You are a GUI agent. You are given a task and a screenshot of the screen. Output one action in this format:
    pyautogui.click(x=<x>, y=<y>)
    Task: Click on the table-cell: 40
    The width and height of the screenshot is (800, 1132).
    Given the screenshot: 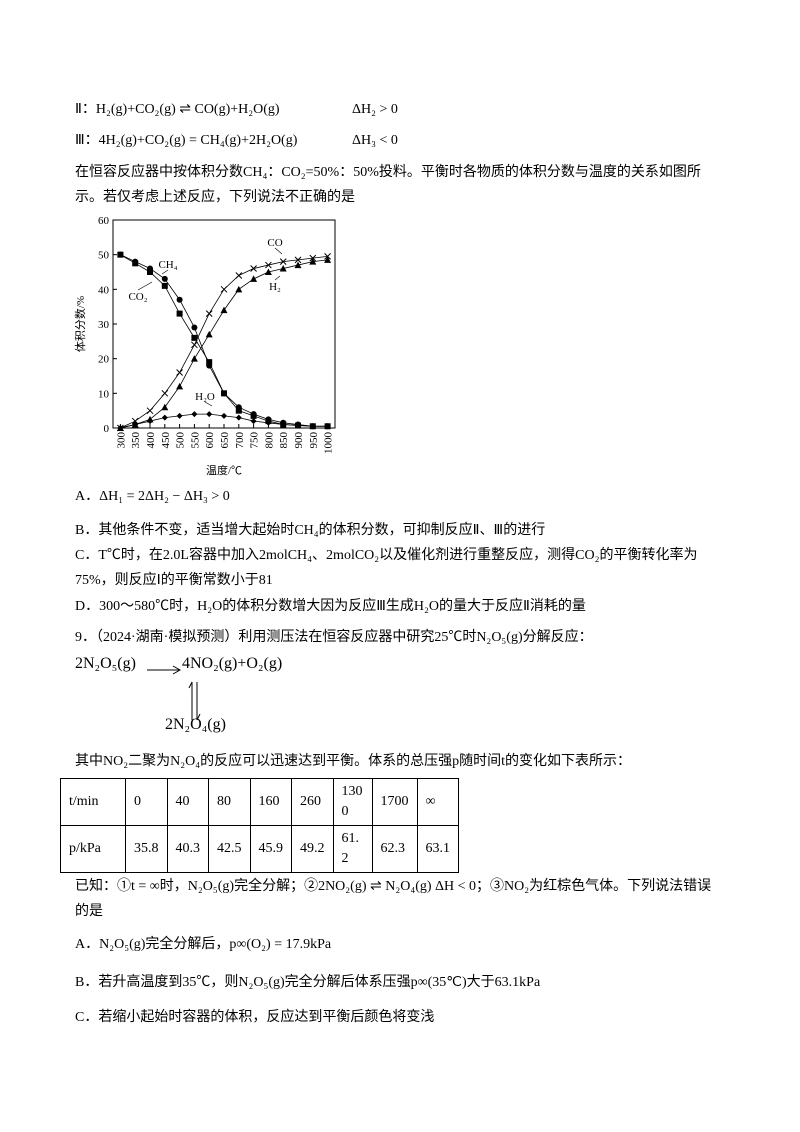 What is the action you would take?
    pyautogui.click(x=187, y=802)
    